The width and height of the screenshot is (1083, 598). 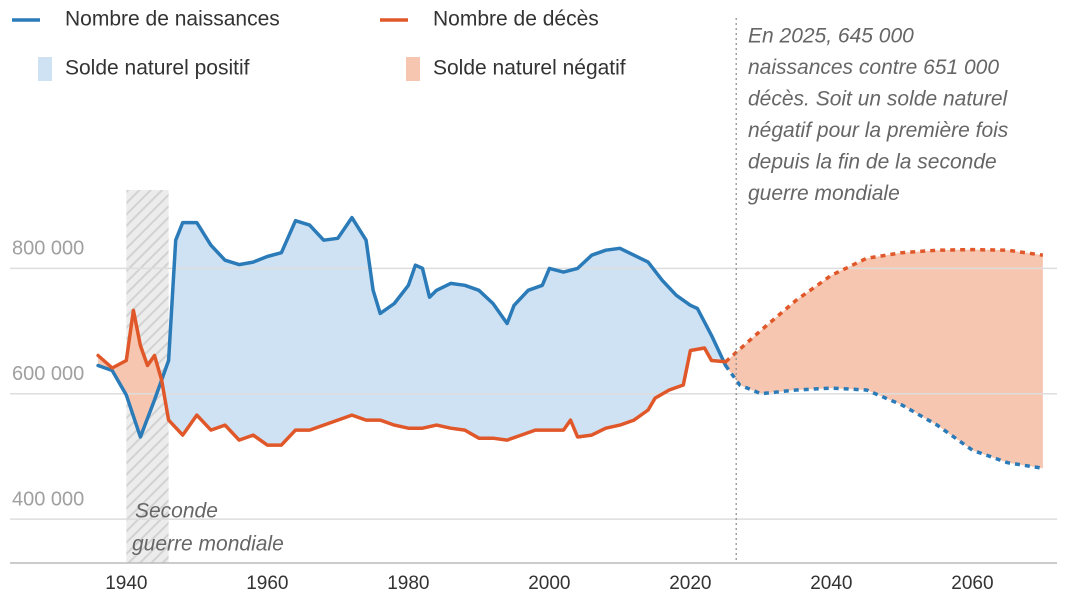 I want to click on legend-label: Solde naturel positif, so click(x=157, y=68).